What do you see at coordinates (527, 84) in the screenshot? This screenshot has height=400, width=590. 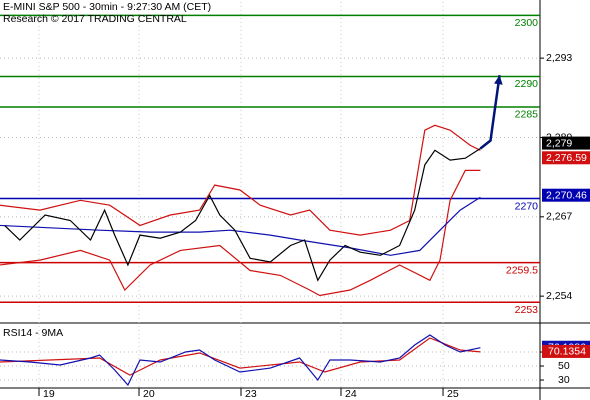 I see `level-label: 2290` at bounding box center [527, 84].